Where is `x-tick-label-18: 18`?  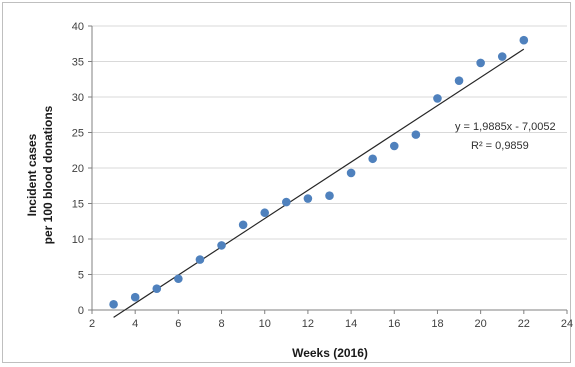 x-tick-label-18: 18 is located at coordinates (437, 324).